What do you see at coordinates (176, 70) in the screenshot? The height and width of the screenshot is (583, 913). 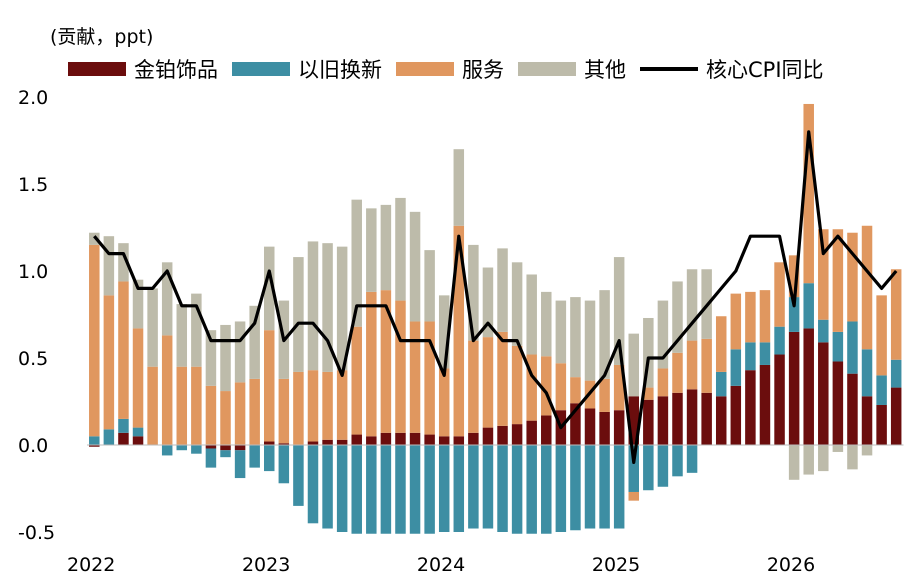 I see `legend-label-gold: 金铂饰品` at bounding box center [176, 70].